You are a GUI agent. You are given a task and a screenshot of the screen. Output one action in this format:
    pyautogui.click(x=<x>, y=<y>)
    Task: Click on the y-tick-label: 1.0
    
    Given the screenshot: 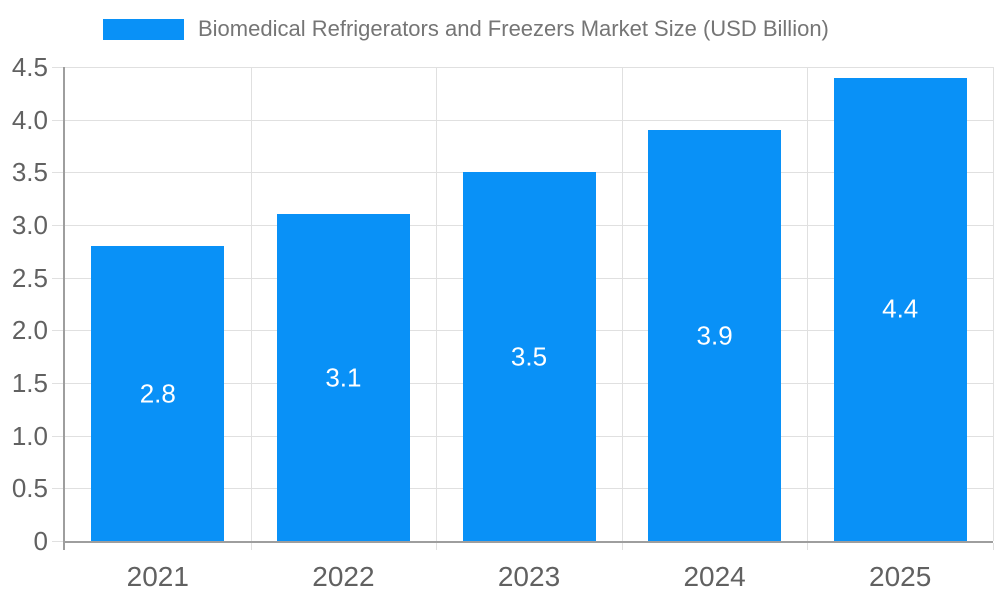 What is the action you would take?
    pyautogui.click(x=29, y=435)
    